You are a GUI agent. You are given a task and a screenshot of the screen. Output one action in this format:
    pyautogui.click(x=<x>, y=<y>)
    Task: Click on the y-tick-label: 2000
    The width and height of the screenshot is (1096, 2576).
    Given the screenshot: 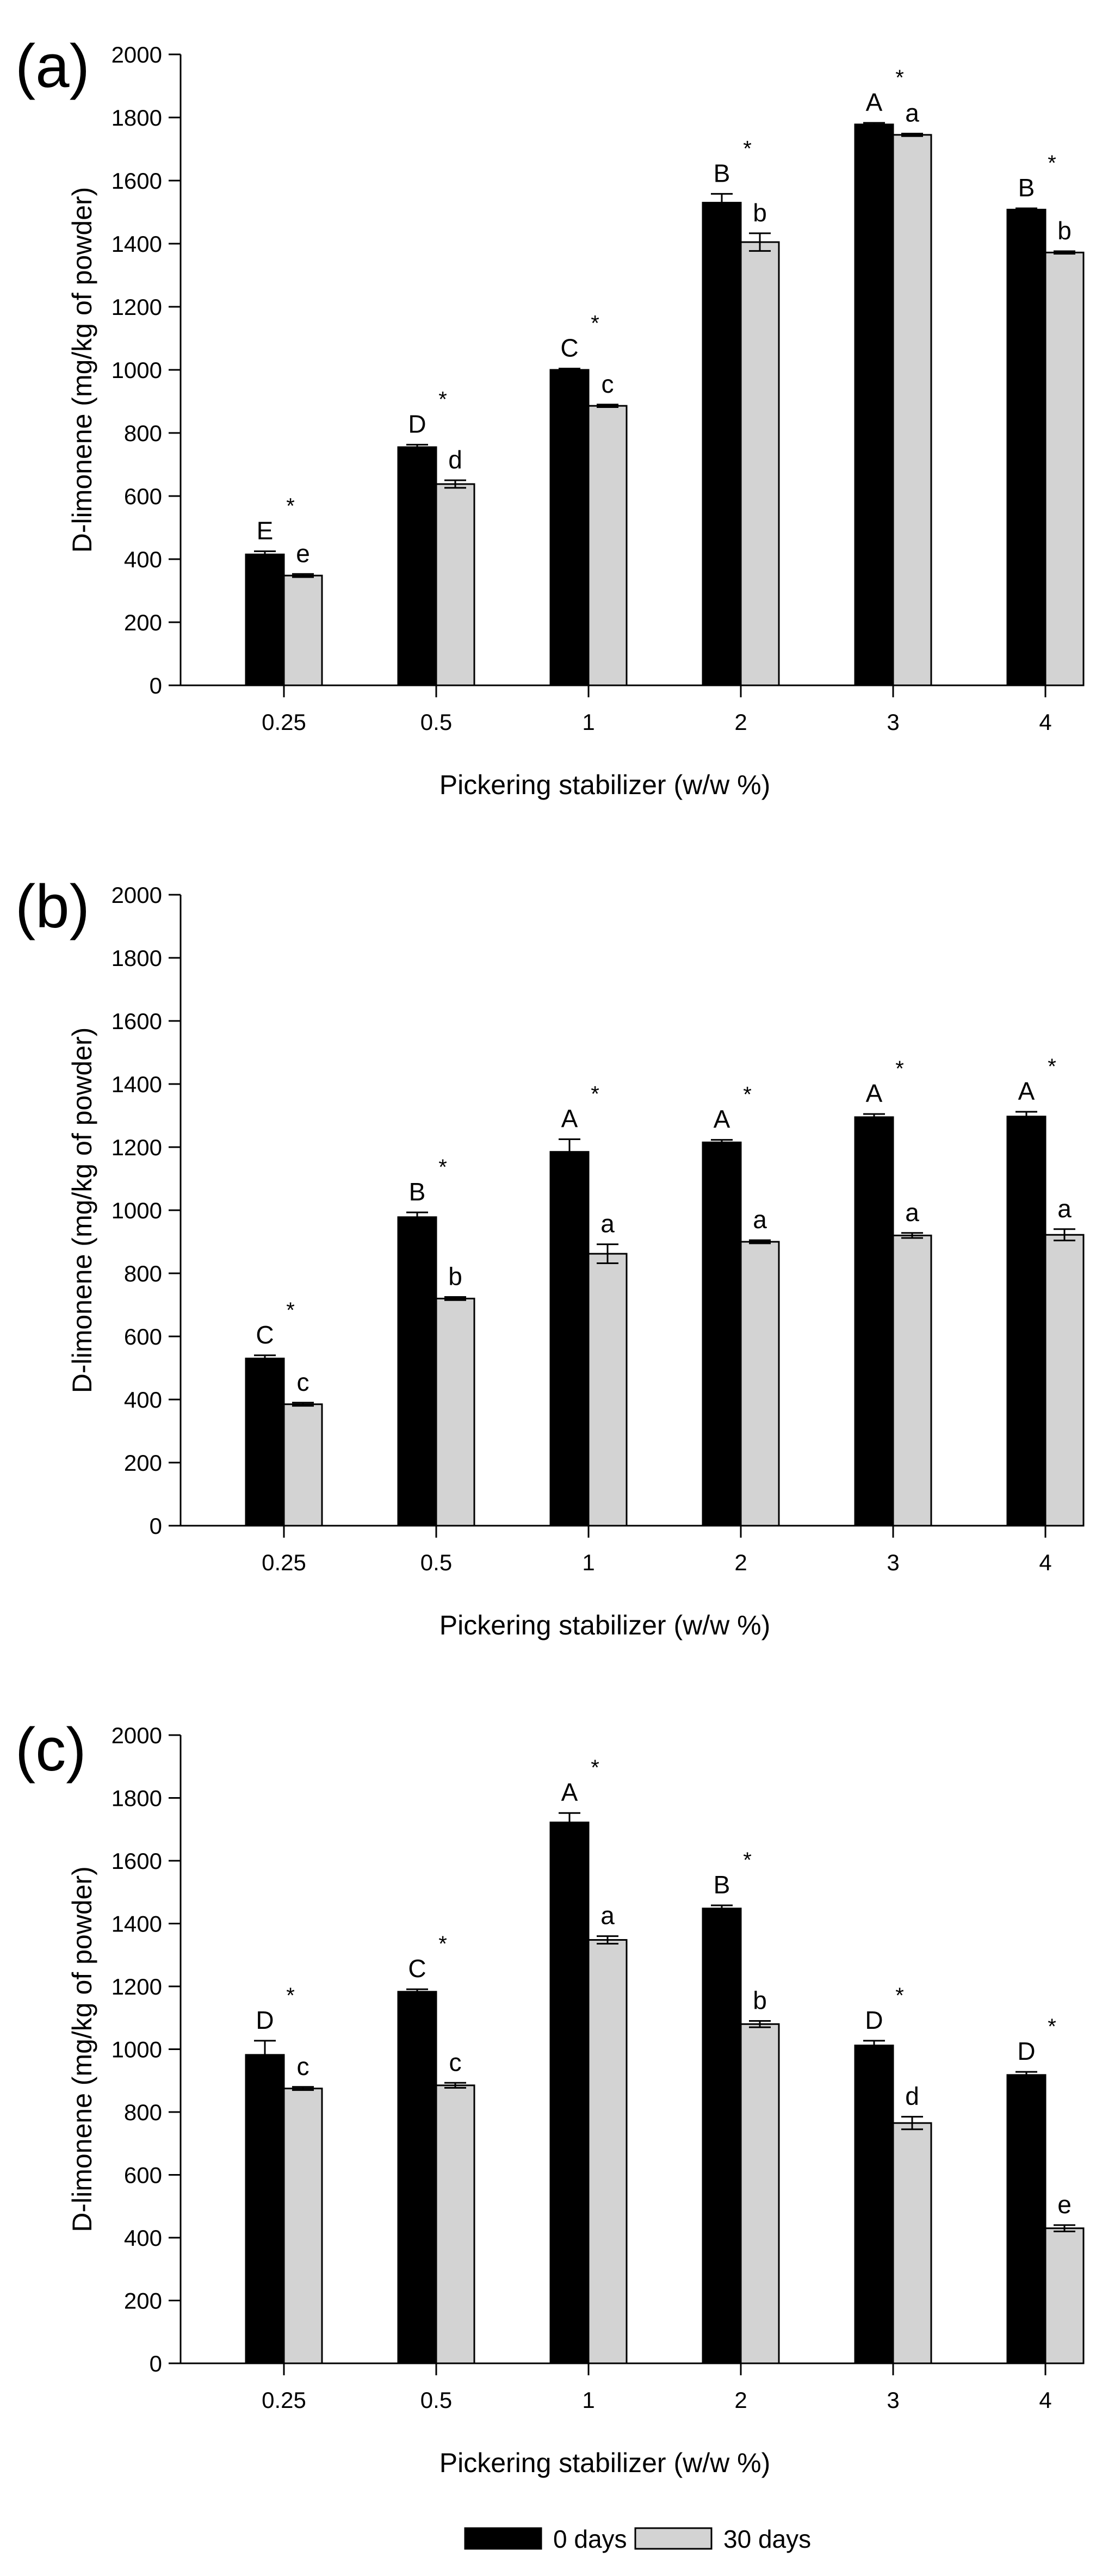 What is the action you would take?
    pyautogui.click(x=137, y=54)
    